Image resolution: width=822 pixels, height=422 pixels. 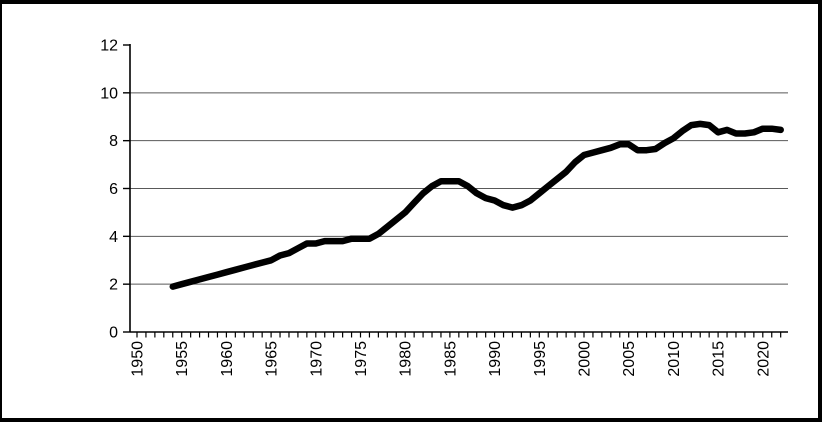 What do you see at coordinates (113, 237) in the screenshot?
I see `y-tick-label: 4` at bounding box center [113, 237].